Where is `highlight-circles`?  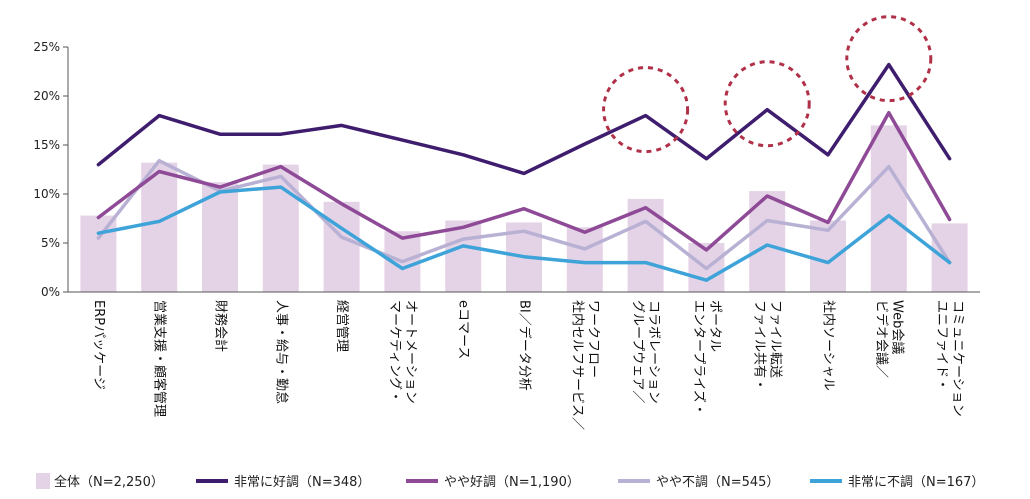
highlight-circles is located at coordinates (767, 84).